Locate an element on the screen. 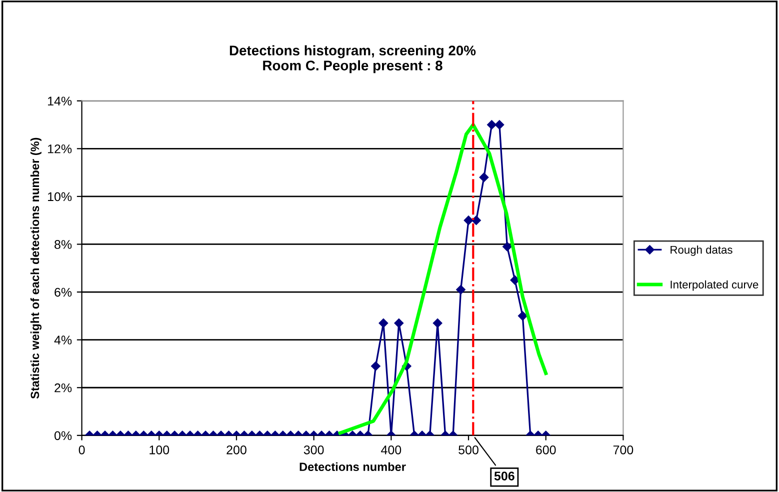 This screenshot has width=779, height=492. y-tick-label: 6% is located at coordinates (63, 292).